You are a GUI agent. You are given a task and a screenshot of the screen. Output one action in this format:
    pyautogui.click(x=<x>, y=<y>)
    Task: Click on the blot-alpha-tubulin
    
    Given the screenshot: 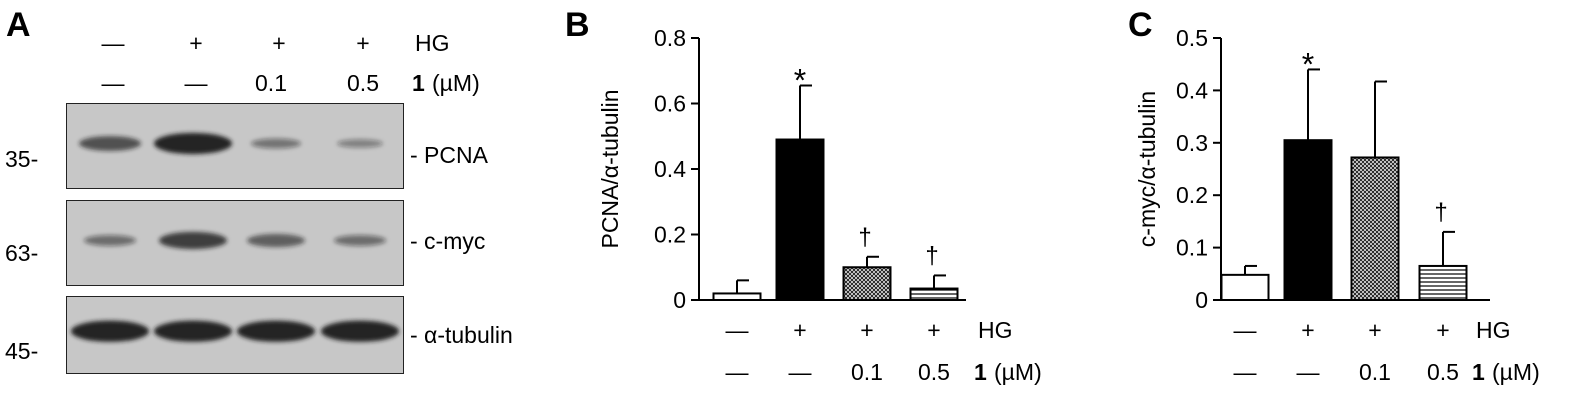 What is the action you would take?
    pyautogui.click(x=235, y=335)
    